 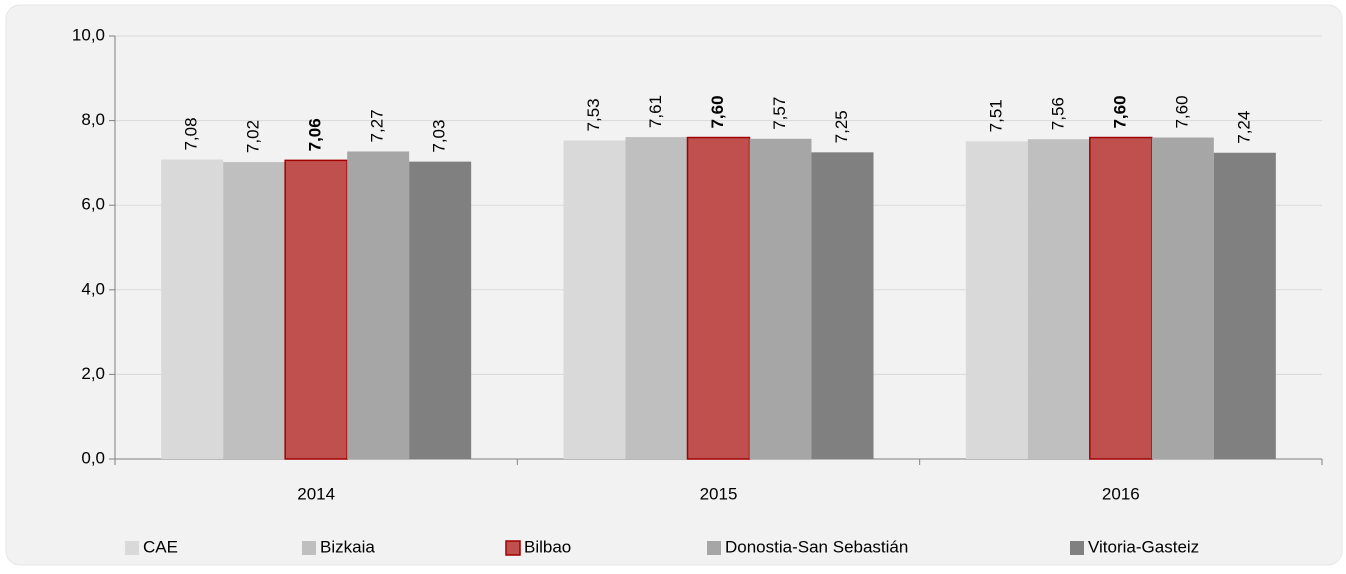 What do you see at coordinates (816, 546) in the screenshot?
I see `legend-label: Donostia-San Sebastián` at bounding box center [816, 546].